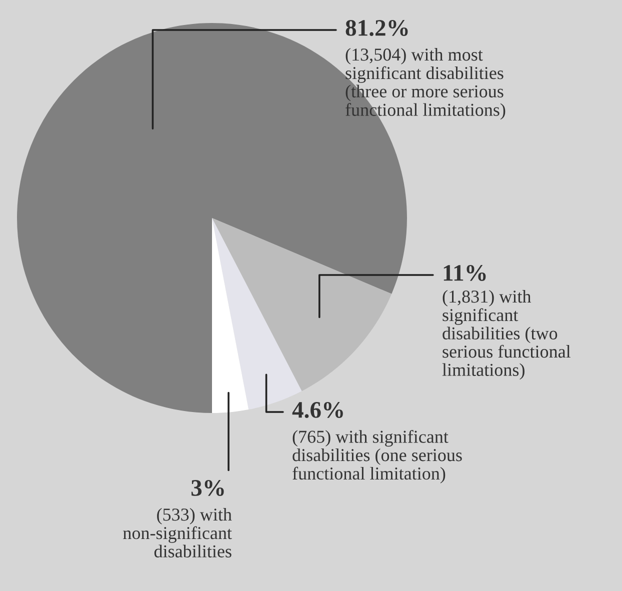 Image resolution: width=622 pixels, height=591 pixels. Describe the element at coordinates (207, 488) in the screenshot. I see `data-label: 3%` at that location.